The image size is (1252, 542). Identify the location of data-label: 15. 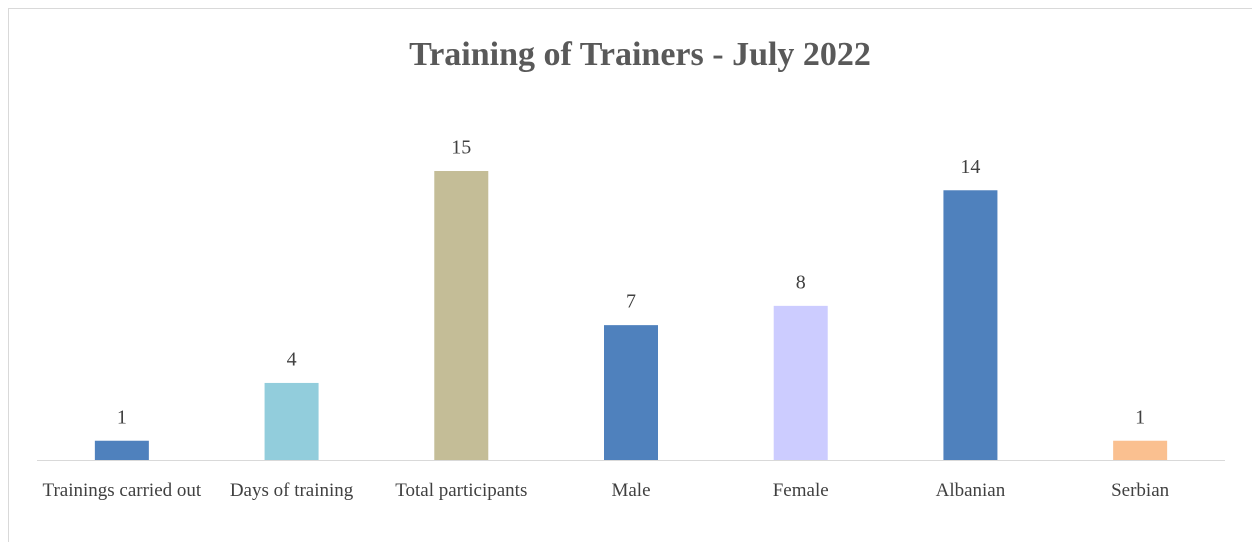
(461, 148).